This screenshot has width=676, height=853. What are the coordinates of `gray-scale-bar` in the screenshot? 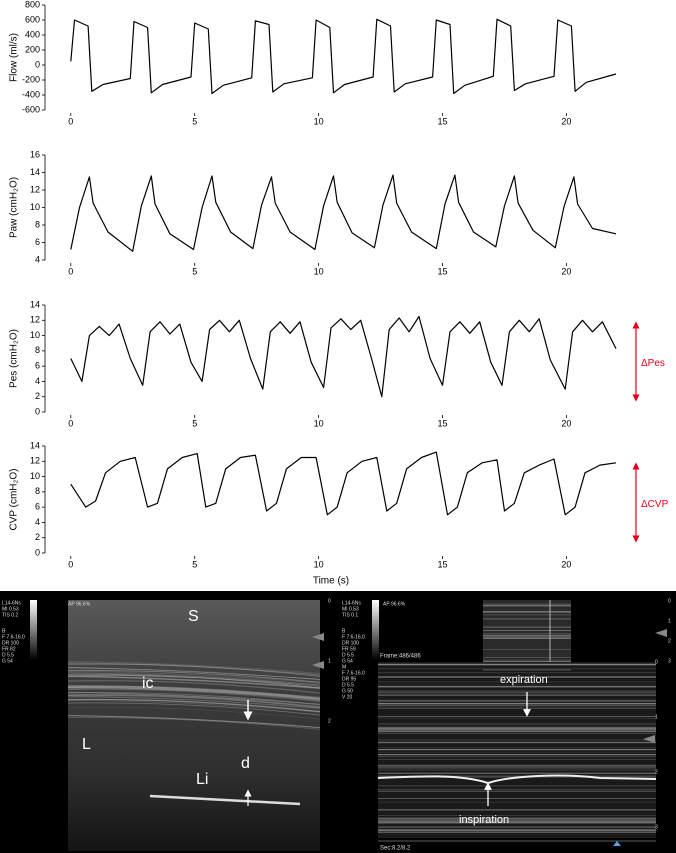 It's located at (33, 630).